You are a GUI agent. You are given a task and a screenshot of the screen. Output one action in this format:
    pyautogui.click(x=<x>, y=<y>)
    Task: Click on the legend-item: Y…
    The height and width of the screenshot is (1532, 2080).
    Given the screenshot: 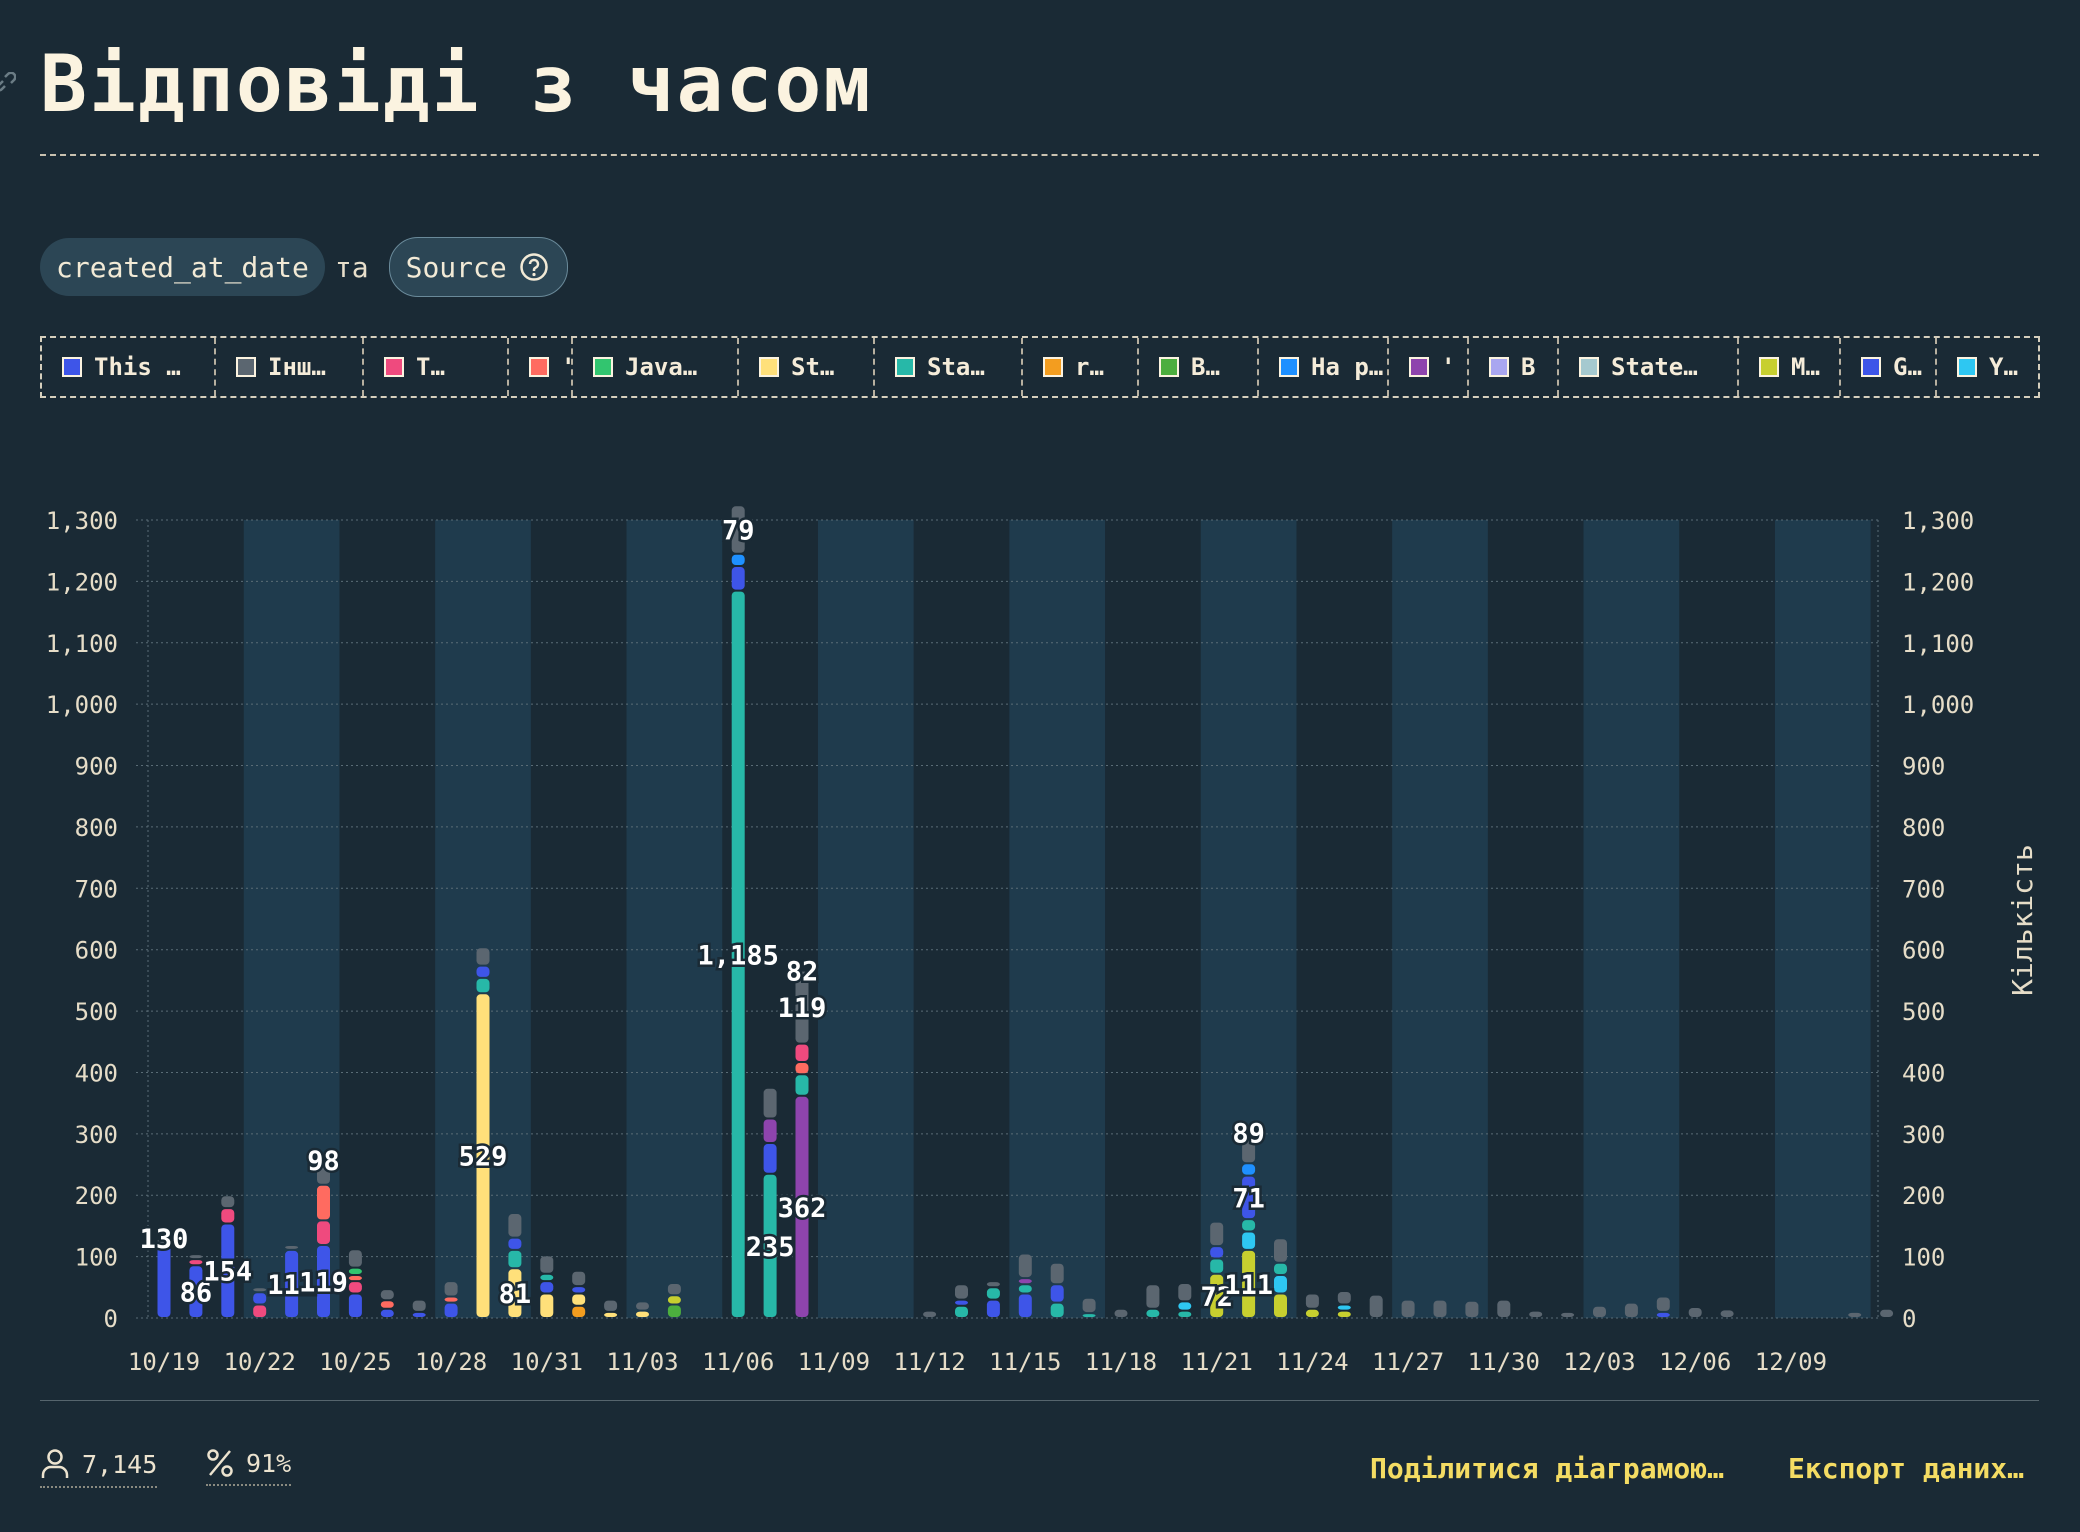 What is the action you would take?
    pyautogui.click(x=1987, y=367)
    